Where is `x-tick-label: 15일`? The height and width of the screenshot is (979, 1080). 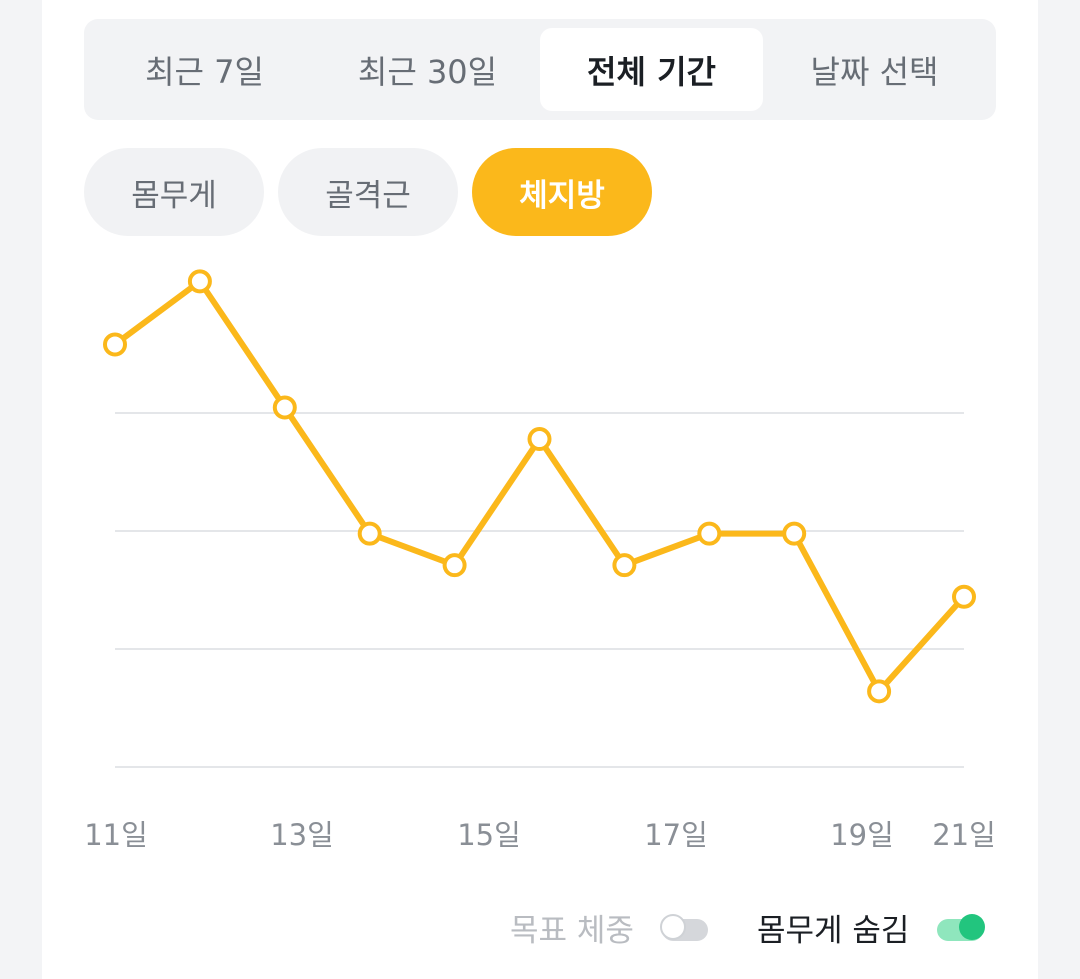 x-tick-label: 15일 is located at coordinates (489, 835).